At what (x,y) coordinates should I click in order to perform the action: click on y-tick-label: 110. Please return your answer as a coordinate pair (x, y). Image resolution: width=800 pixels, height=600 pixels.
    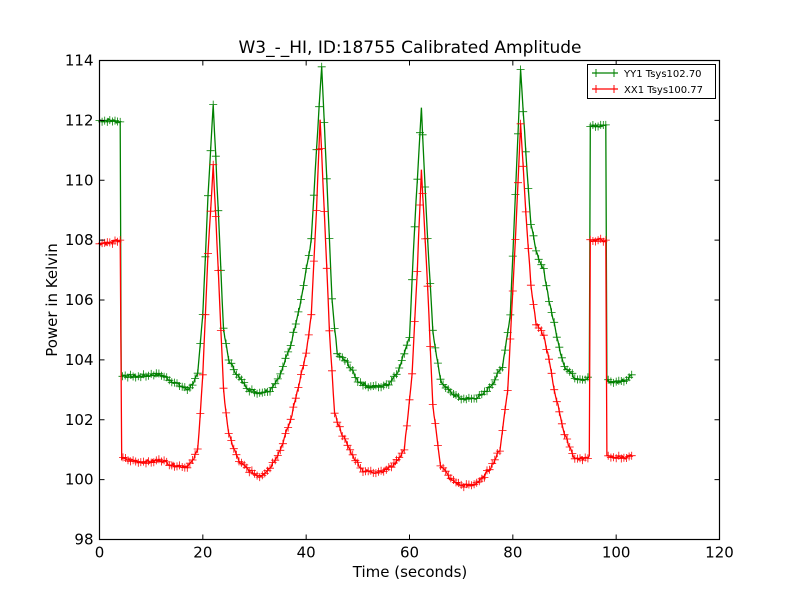
    Looking at the image, I should click on (79, 180).